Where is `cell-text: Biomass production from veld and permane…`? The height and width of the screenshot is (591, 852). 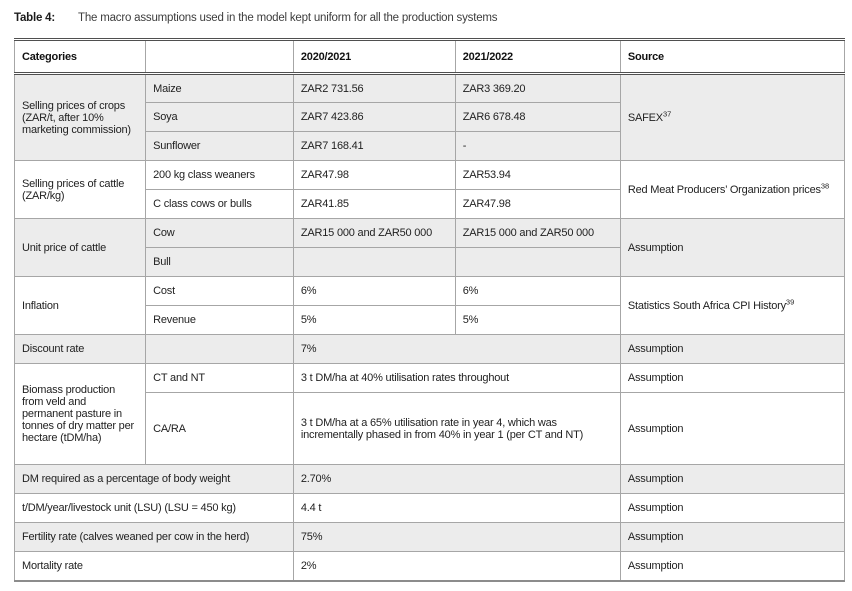
cell-text: Biomass production from veld and permane… is located at coordinates (78, 414).